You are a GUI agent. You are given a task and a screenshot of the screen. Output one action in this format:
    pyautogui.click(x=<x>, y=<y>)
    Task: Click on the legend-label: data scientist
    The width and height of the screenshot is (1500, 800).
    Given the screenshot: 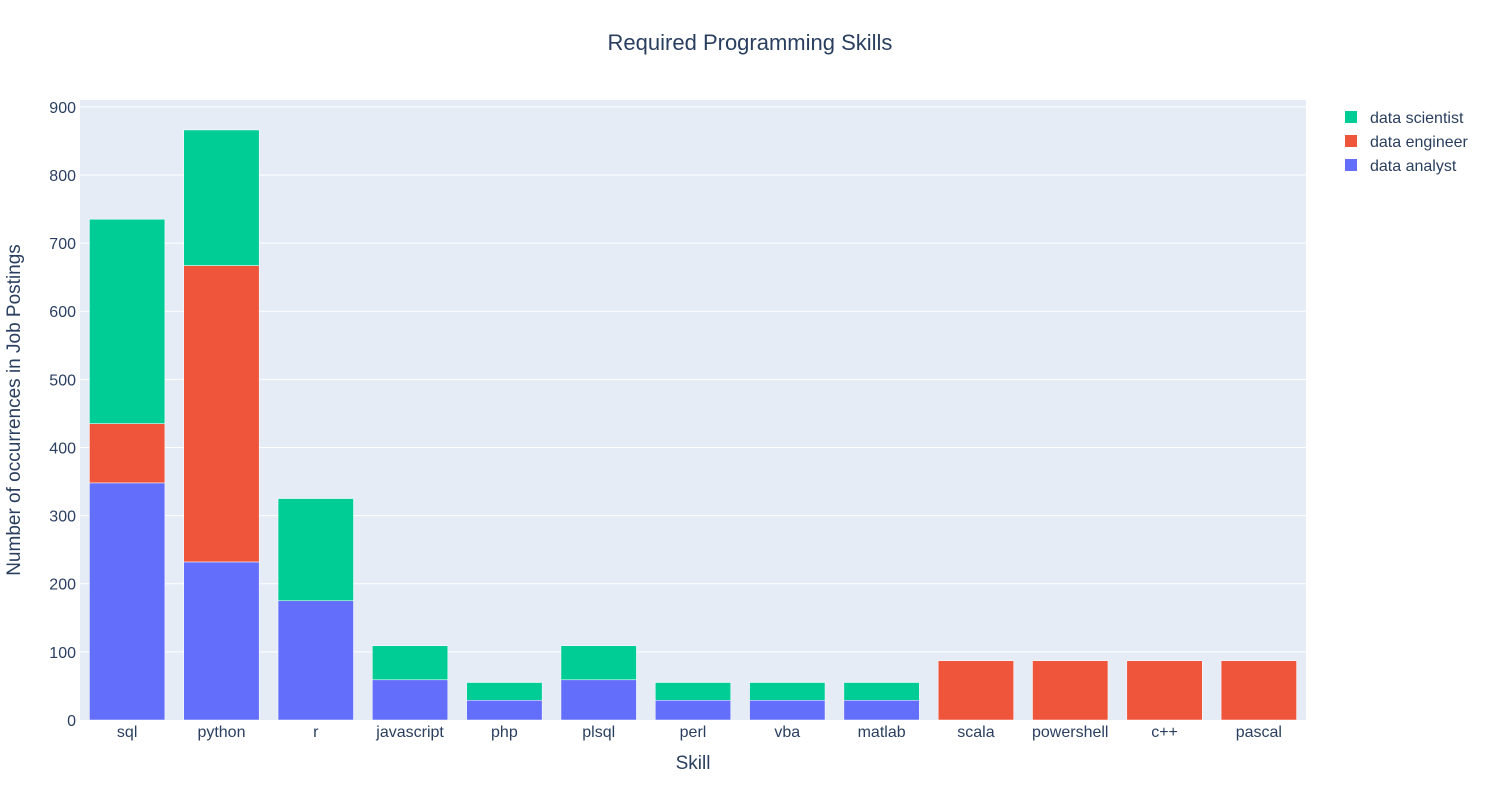 What is the action you would take?
    pyautogui.click(x=1417, y=118)
    